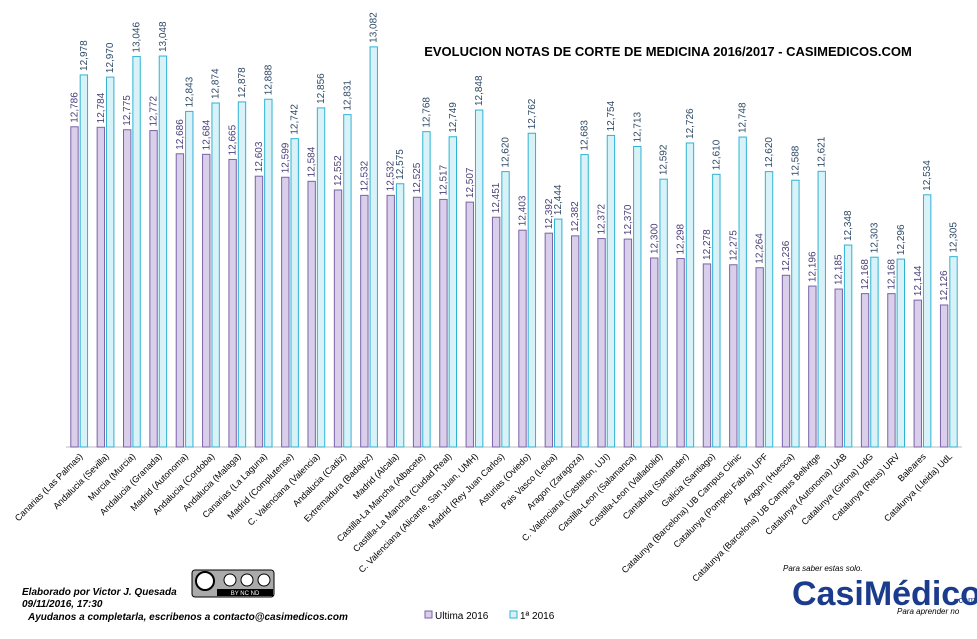 The image size is (977, 639). What do you see at coordinates (137, 37) in the screenshot?
I see `data-label: 13,046` at bounding box center [137, 37].